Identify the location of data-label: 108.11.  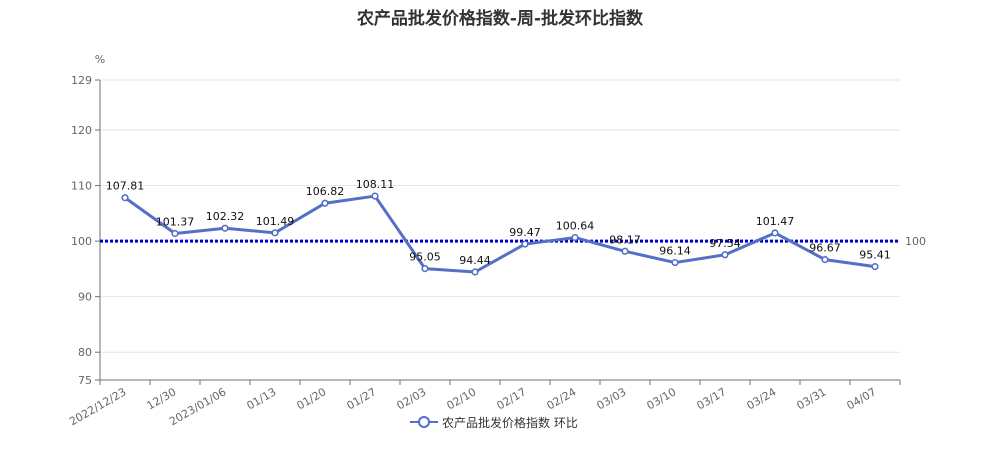
(375, 184).